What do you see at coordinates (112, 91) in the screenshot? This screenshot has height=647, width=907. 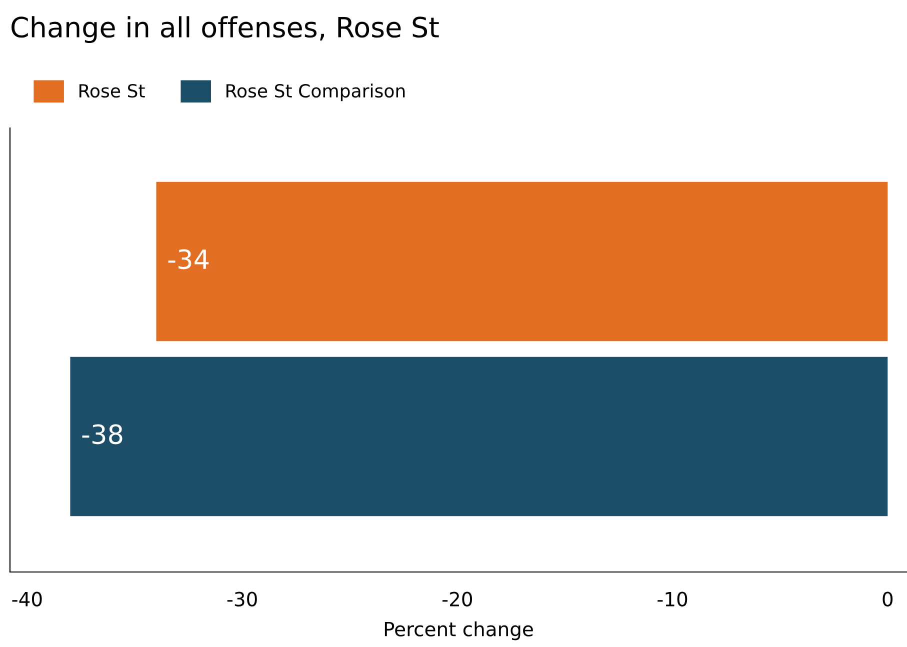 I see `legend-label: Rose St` at bounding box center [112, 91].